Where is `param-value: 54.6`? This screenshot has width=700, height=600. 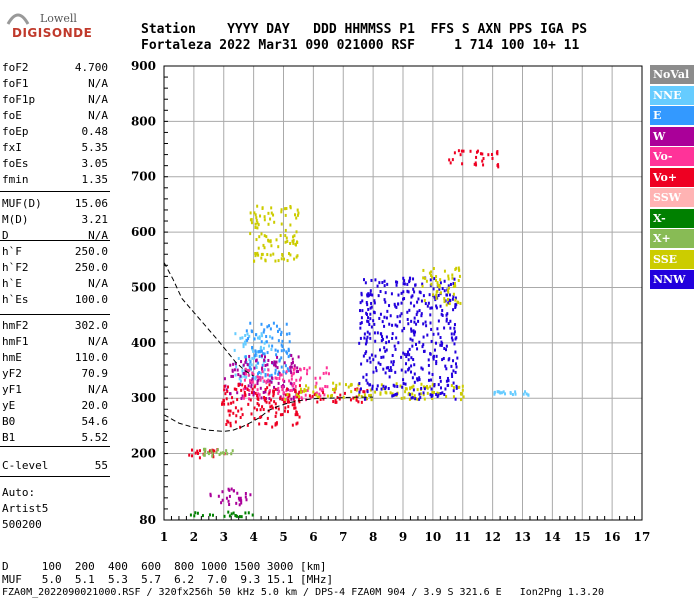 param-value: 54.6 is located at coordinates (95, 421).